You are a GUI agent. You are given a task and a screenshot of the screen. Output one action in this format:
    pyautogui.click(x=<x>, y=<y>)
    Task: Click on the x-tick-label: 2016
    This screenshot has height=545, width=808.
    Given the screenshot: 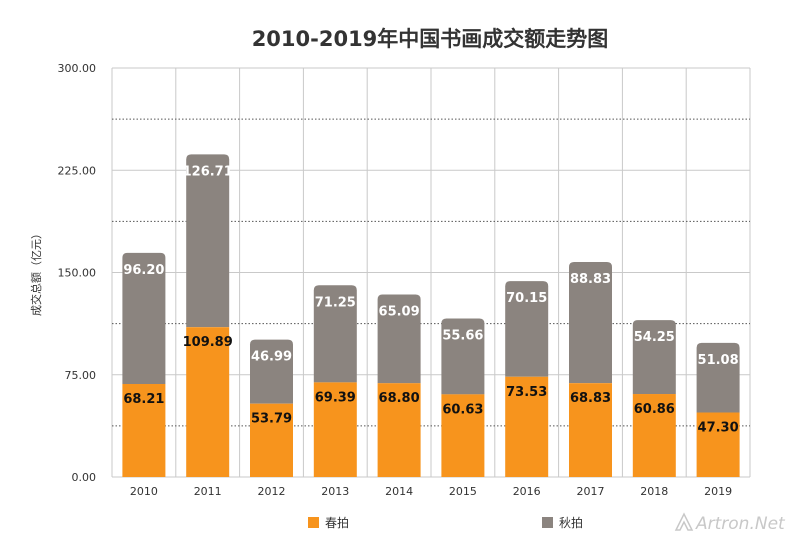 What is the action you would take?
    pyautogui.click(x=527, y=491)
    